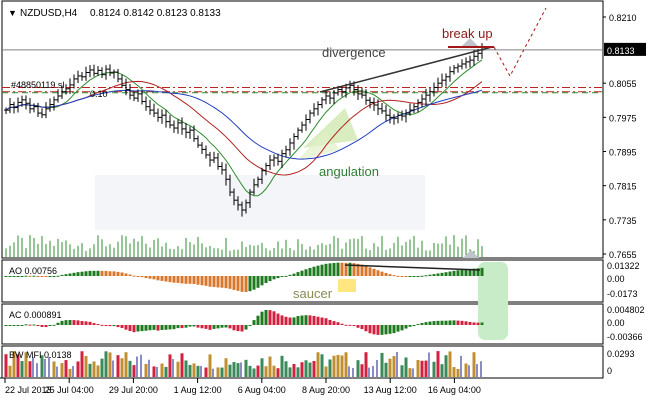 This screenshot has height=405, width=657. What do you see at coordinates (616, 323) in the screenshot?
I see `indicator-tick-label: 0.00` at bounding box center [616, 323].